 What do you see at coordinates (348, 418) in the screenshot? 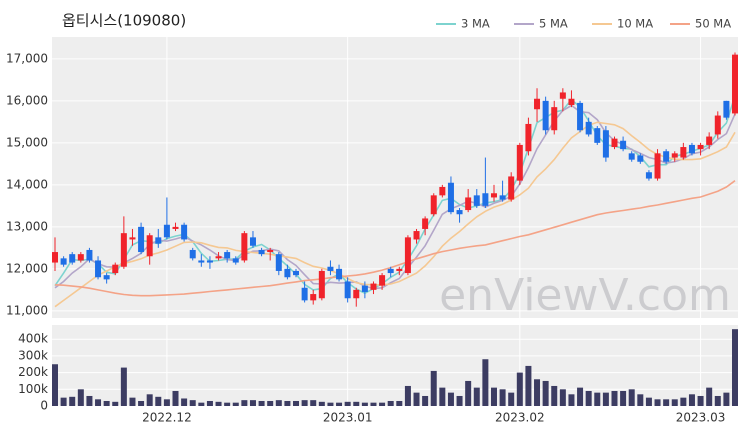
I see `x-tick-label: 2023.01` at bounding box center [348, 418].